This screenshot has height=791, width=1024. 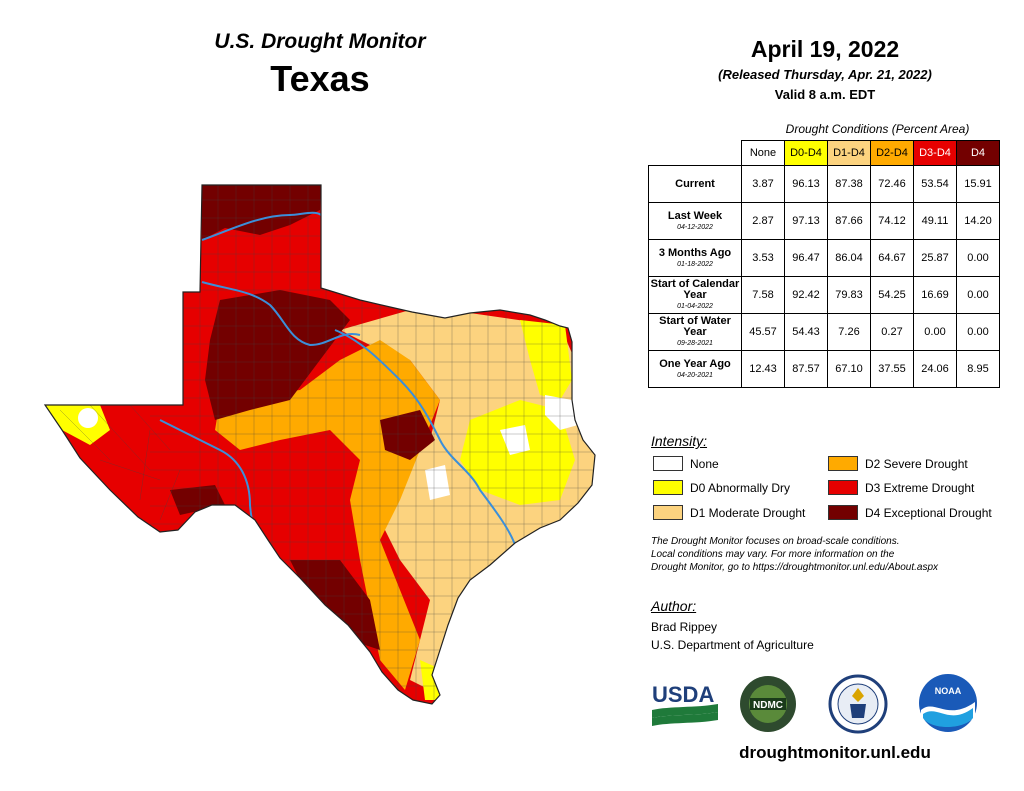 I want to click on table-cell: 7.58, so click(x=763, y=295).